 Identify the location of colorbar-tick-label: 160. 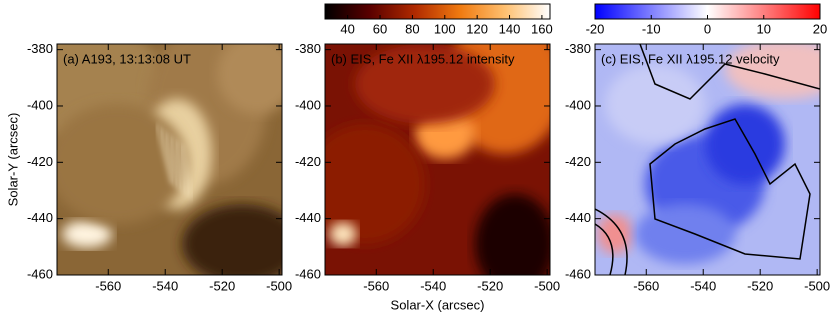
(542, 28).